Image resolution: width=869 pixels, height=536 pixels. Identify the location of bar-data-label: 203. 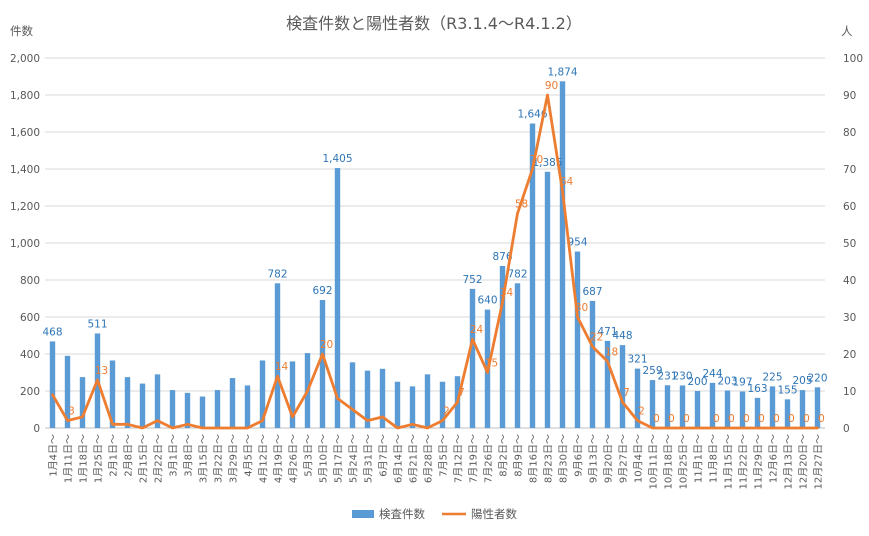
(727, 381).